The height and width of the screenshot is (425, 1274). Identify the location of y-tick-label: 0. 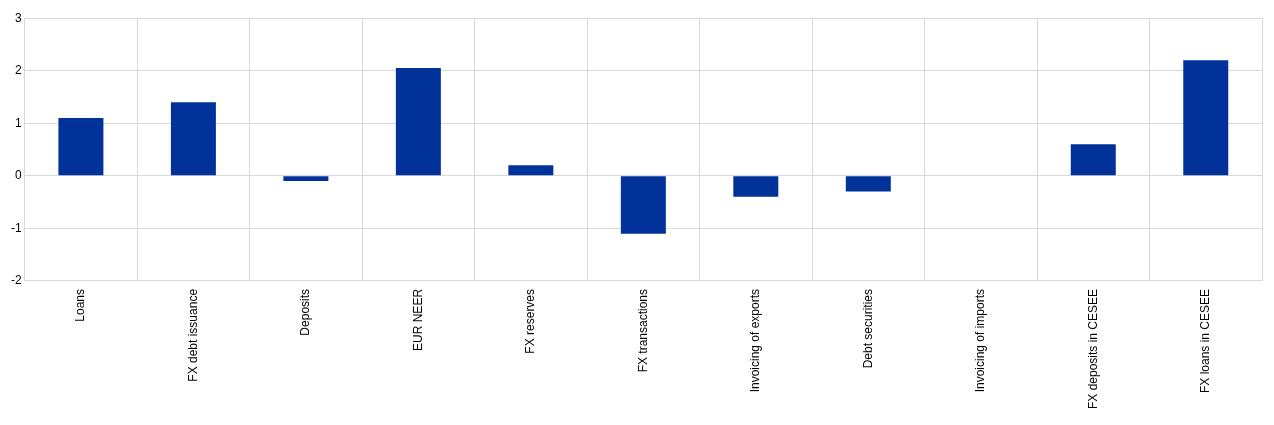
(18, 175).